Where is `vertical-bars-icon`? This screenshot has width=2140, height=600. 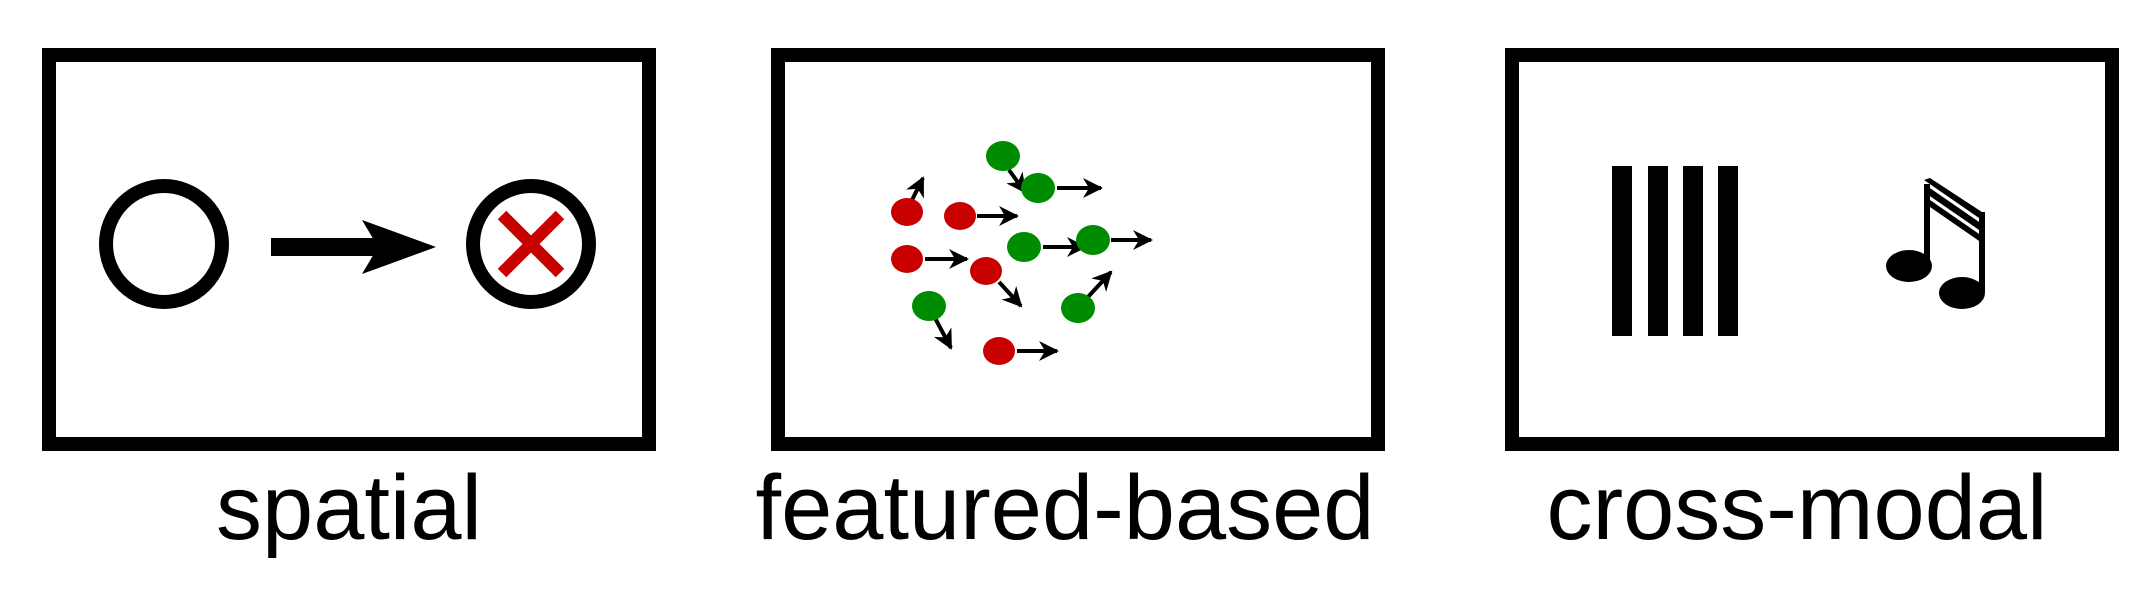
vertical-bars-icon is located at coordinates (1675, 251).